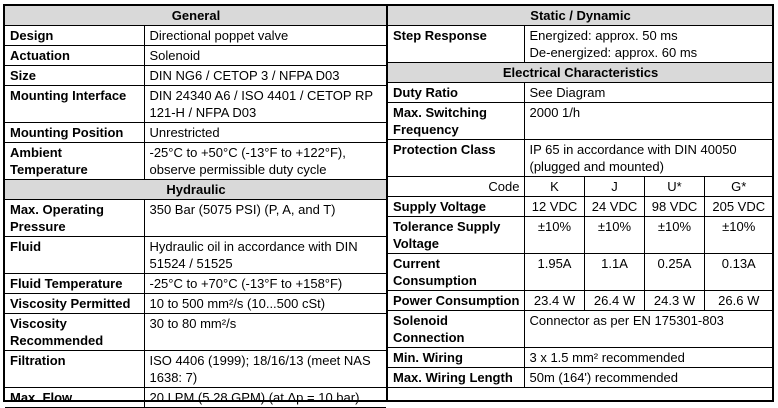 This screenshot has height=408, width=778. I want to click on cell: 0.13A, so click(737, 272).